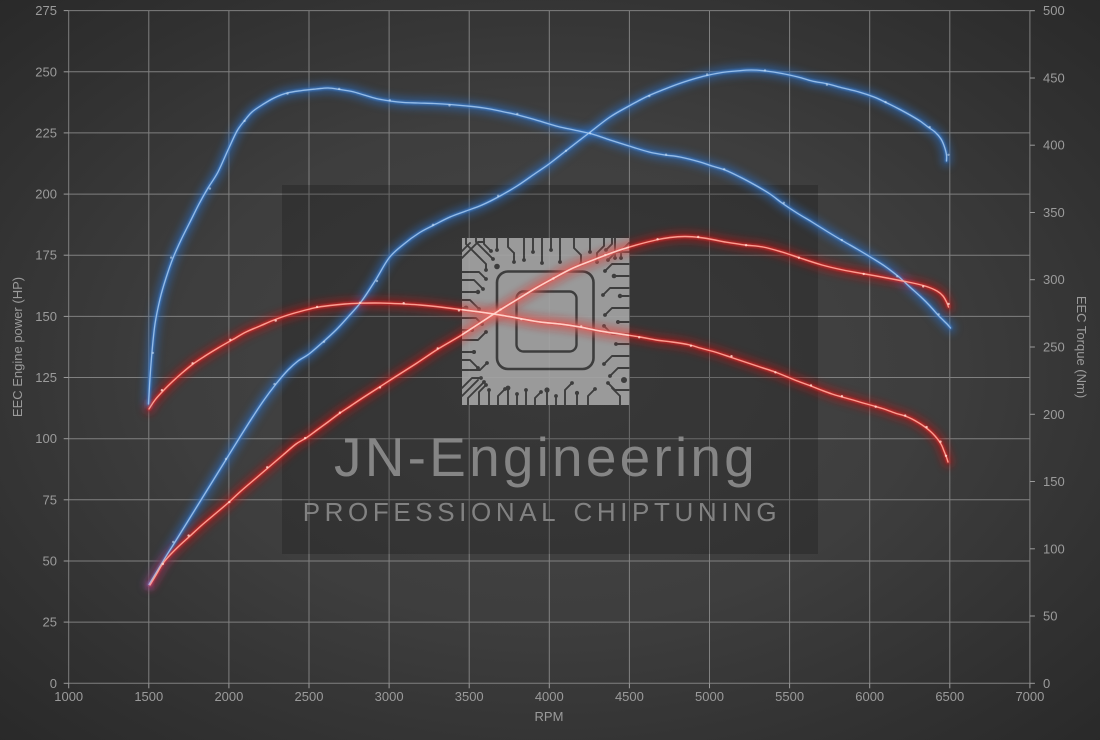 The width and height of the screenshot is (1100, 740). What do you see at coordinates (949, 696) in the screenshot?
I see `svg-text: 6500` at bounding box center [949, 696].